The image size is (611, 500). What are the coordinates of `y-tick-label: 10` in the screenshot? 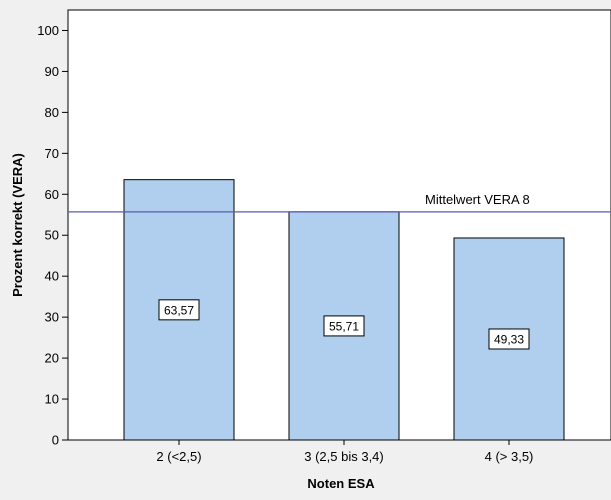 It's located at (52, 399).